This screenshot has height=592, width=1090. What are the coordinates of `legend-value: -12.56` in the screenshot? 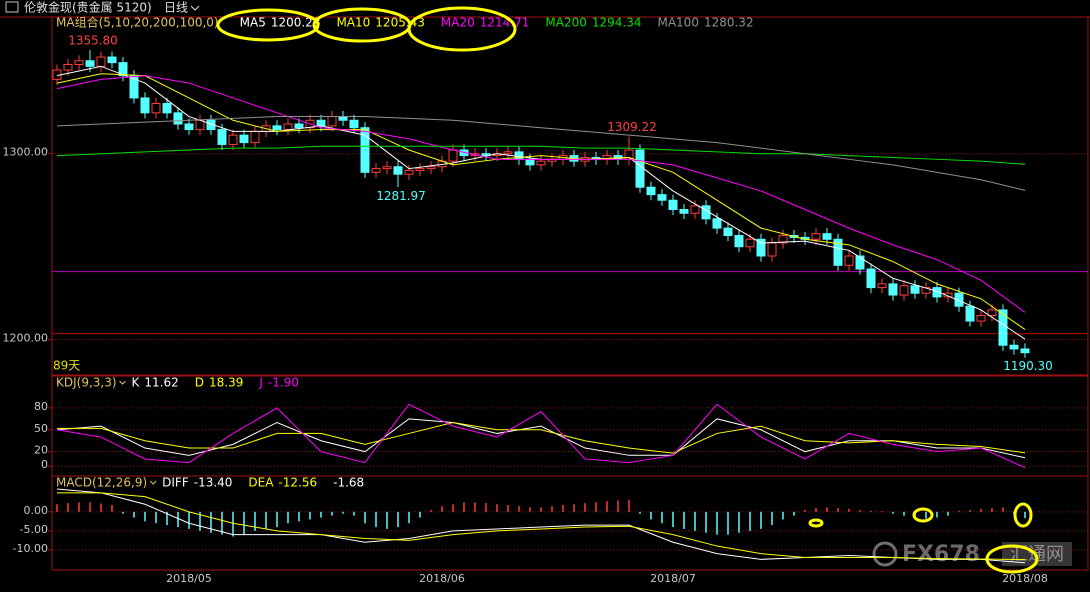 It's located at (297, 483).